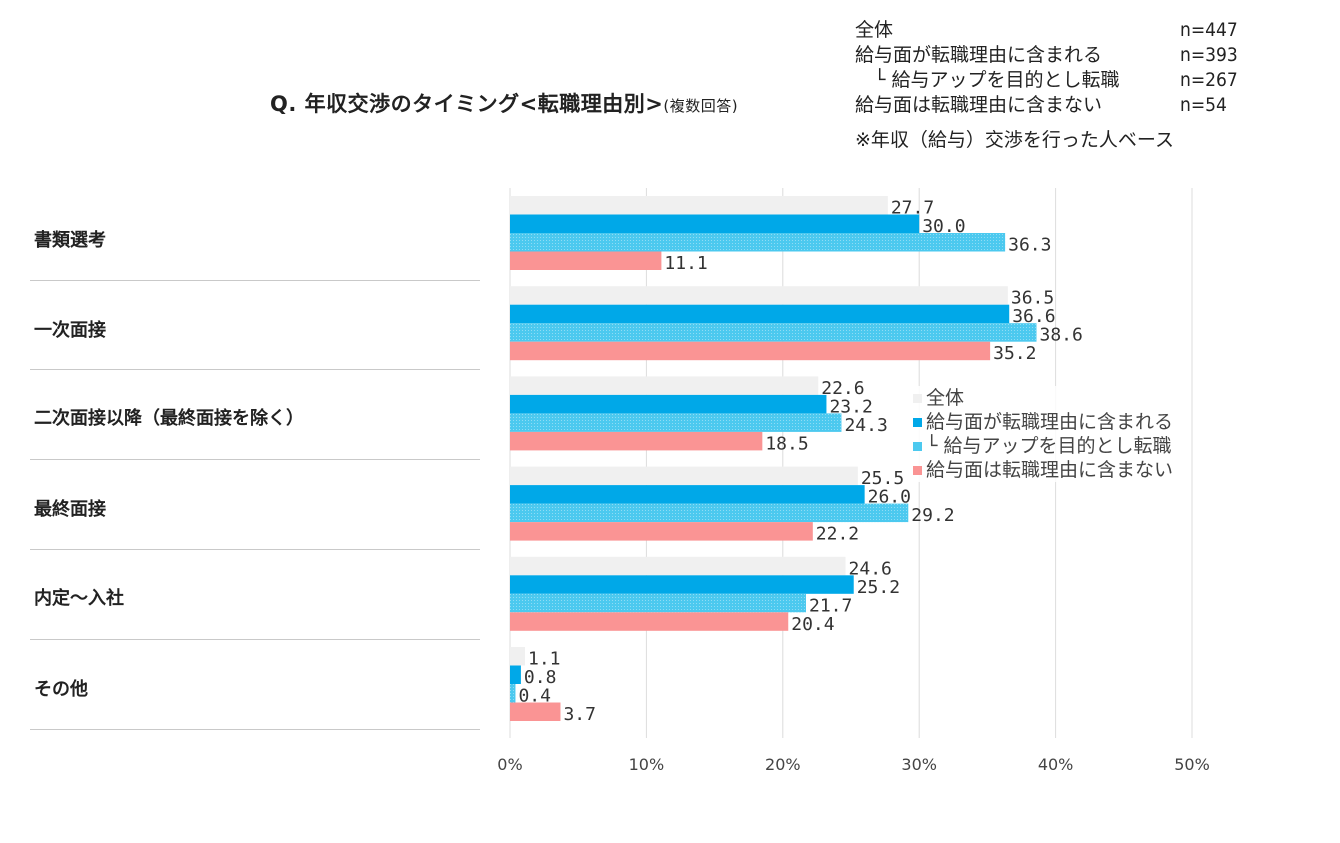  Describe the element at coordinates (467, 104) in the screenshot. I see `chart-title-main: Q. 年収交渉のタイミング<転職理由別>` at that location.